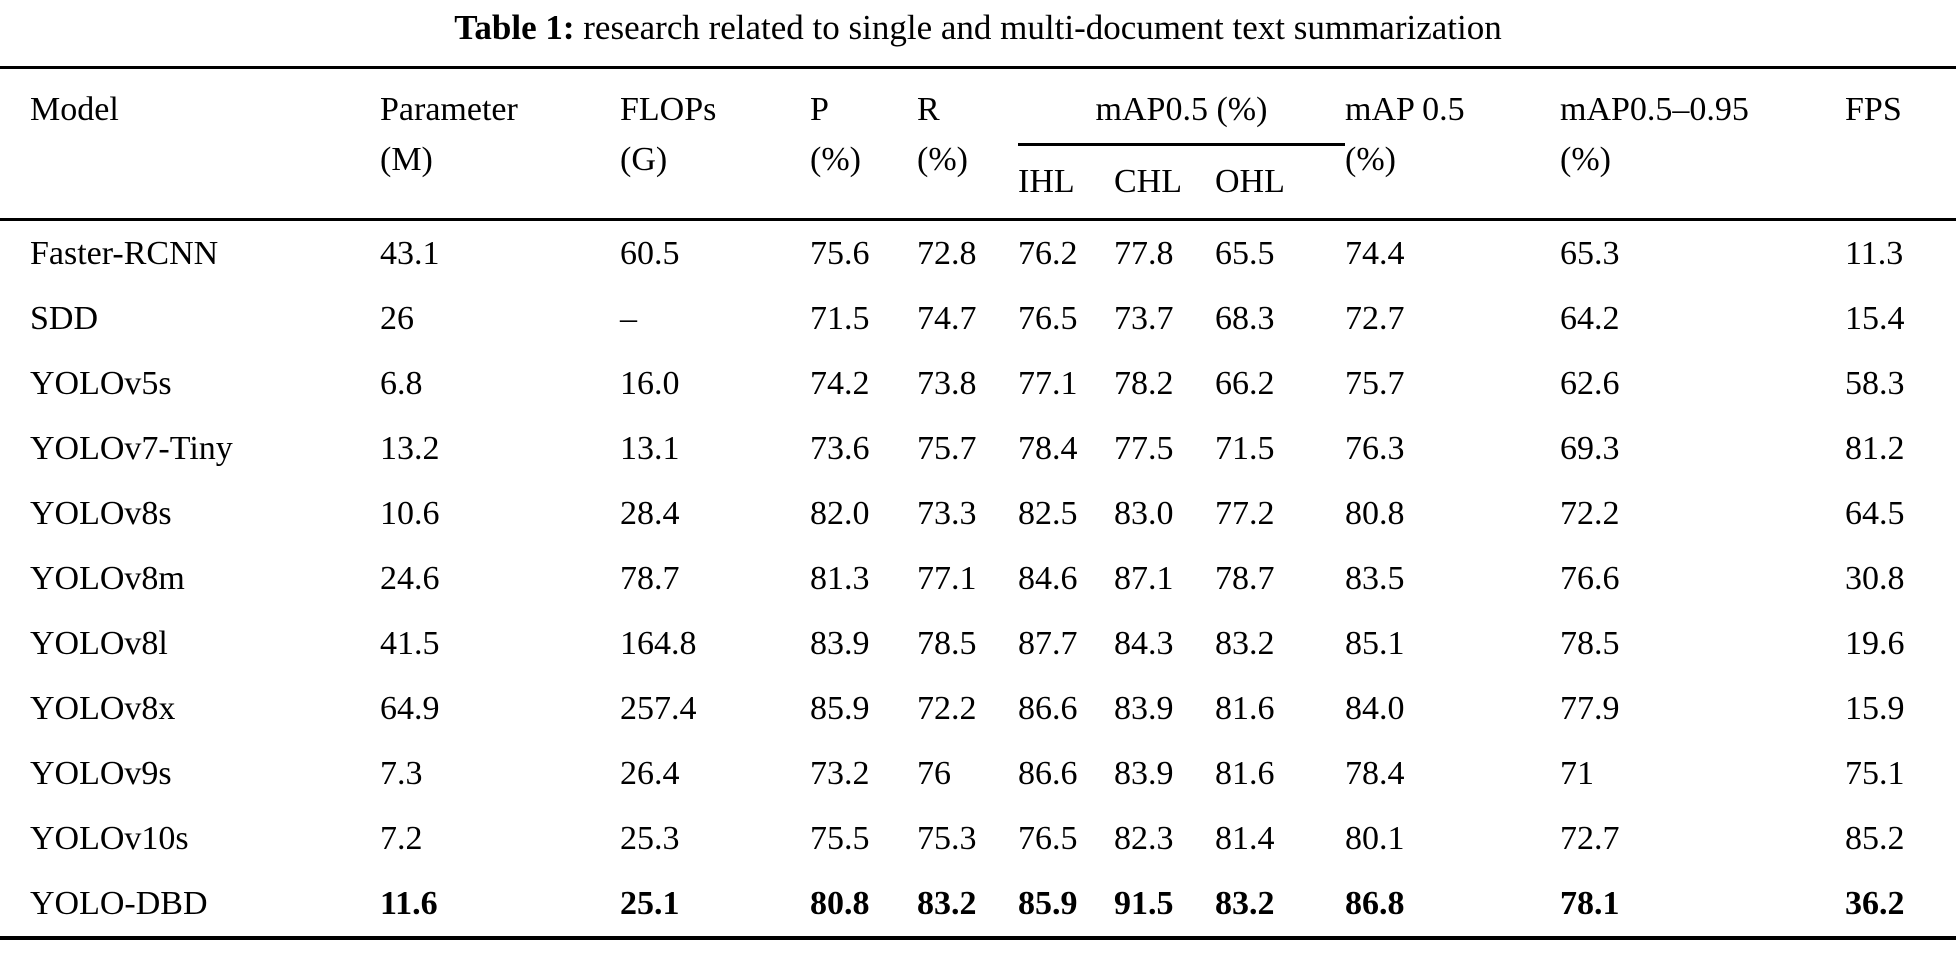 This screenshot has width=1956, height=962. Describe the element at coordinates (650, 383) in the screenshot. I see `cell-flops: 16.0` at that location.